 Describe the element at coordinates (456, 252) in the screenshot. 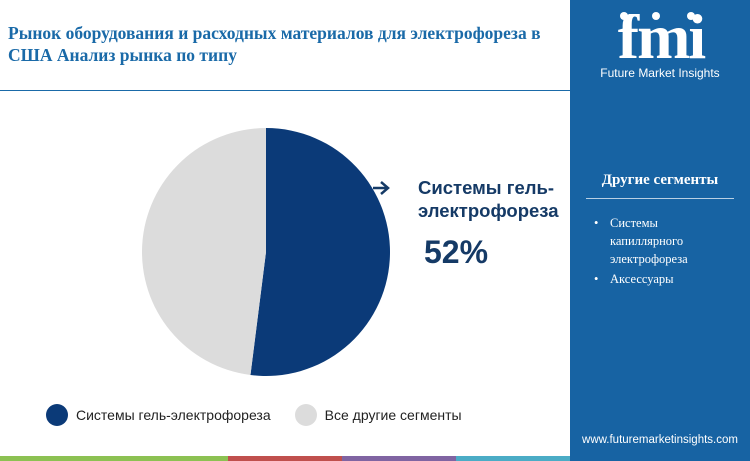

I see `callout-value: 52%` at that location.